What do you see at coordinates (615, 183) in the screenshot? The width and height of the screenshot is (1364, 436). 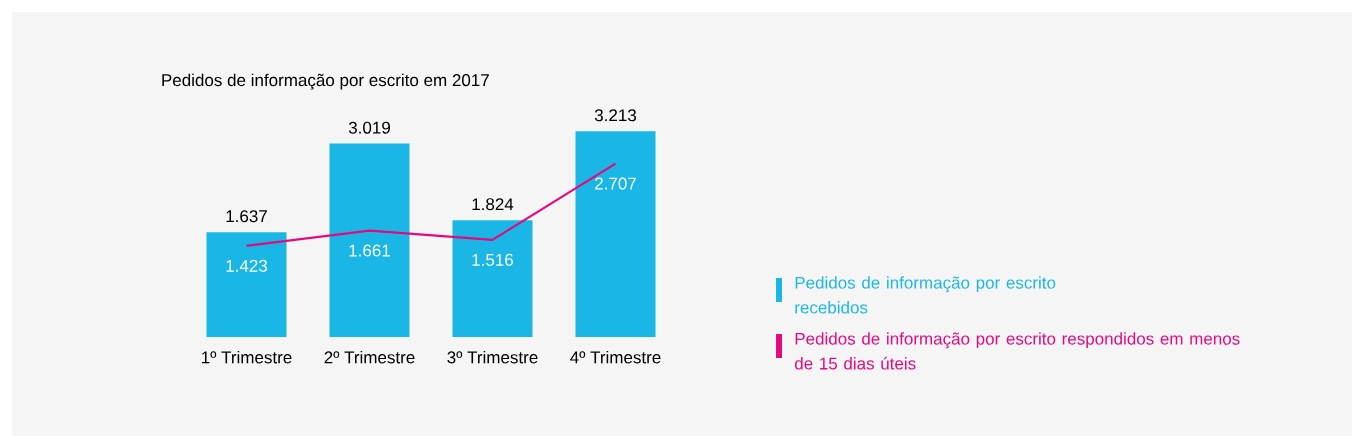 I see `data-label: 2.707` at bounding box center [615, 183].